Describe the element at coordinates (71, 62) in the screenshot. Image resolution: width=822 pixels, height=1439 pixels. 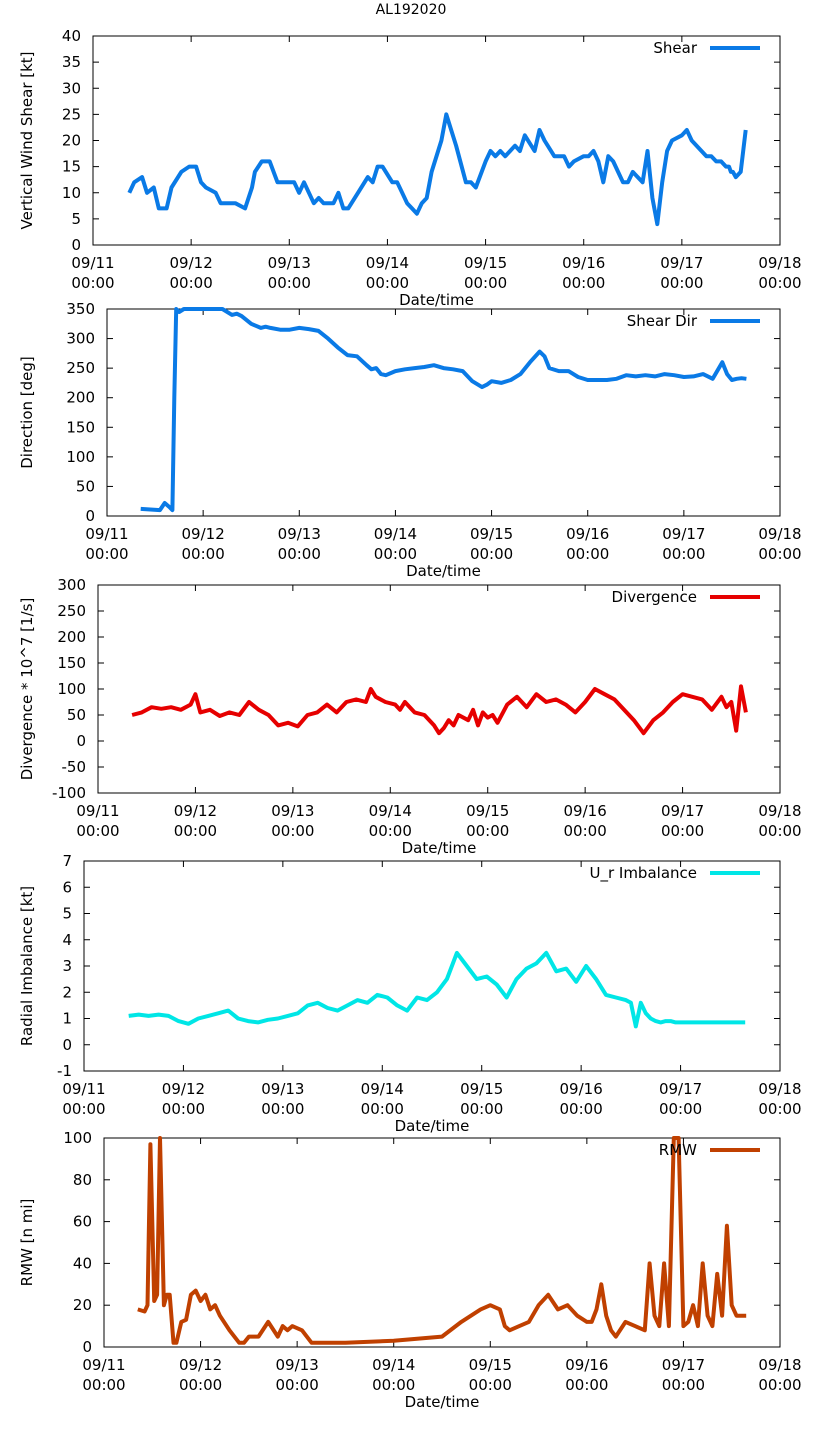
I see `y-tick-label: 35` at that location.